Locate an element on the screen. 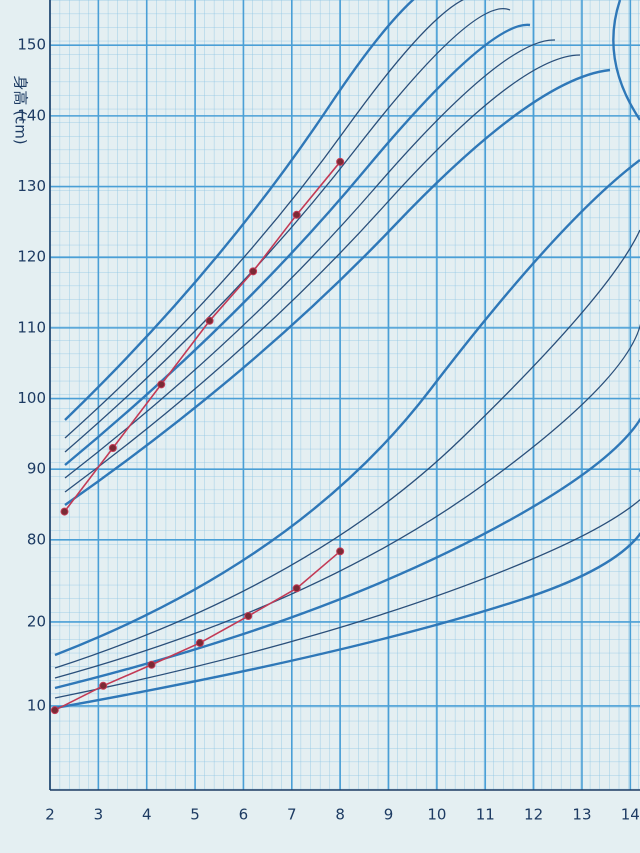 The image size is (640, 853). y2-tick-label: 20 is located at coordinates (36, 621).